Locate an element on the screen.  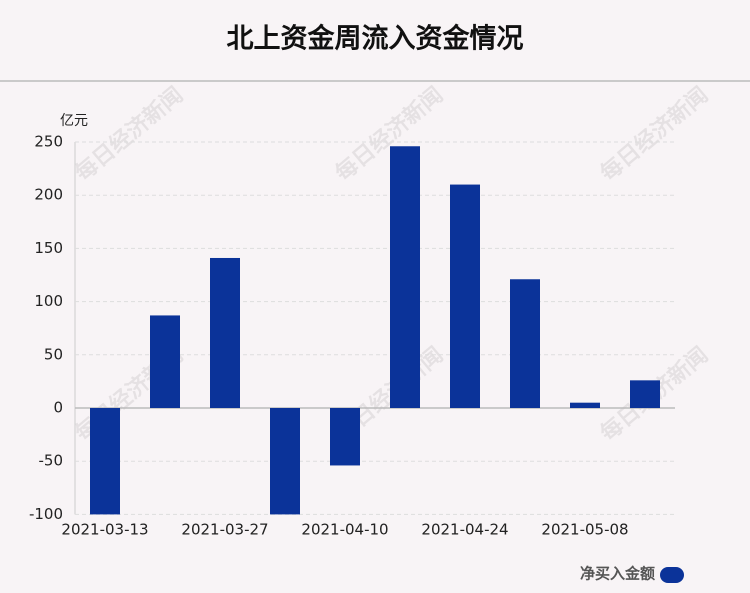
x-tick-label: 2021-05-08 is located at coordinates (584, 530).